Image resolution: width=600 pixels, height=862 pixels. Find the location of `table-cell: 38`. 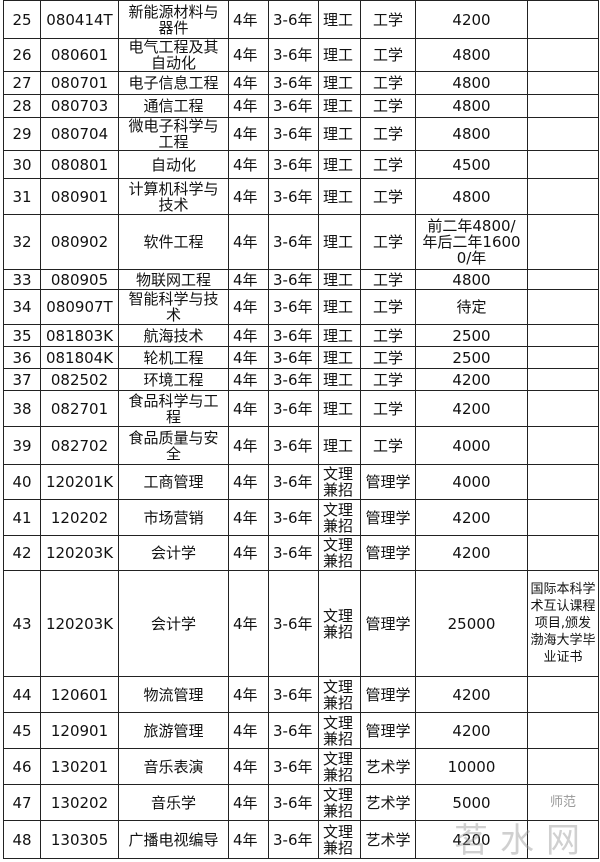

table-cell: 38 is located at coordinates (22, 408).